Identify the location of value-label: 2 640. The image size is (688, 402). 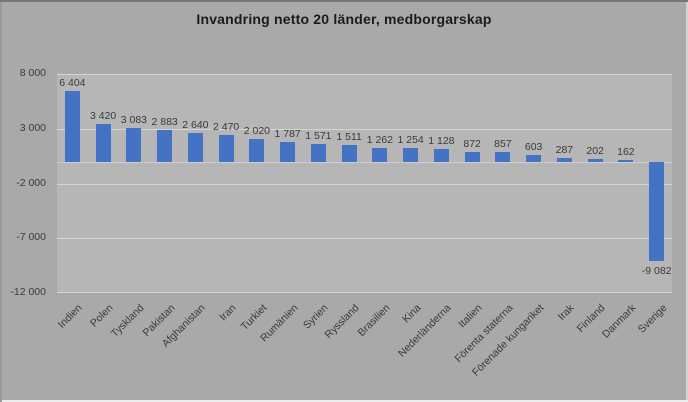
(195, 124).